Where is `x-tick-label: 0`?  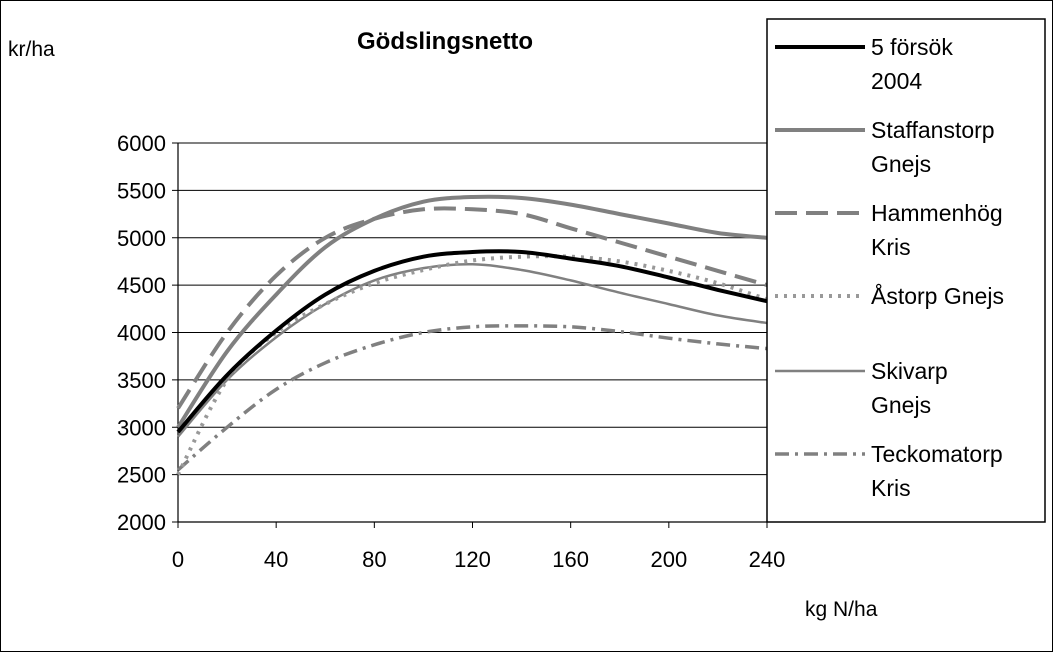
x-tick-label: 0 is located at coordinates (178, 559).